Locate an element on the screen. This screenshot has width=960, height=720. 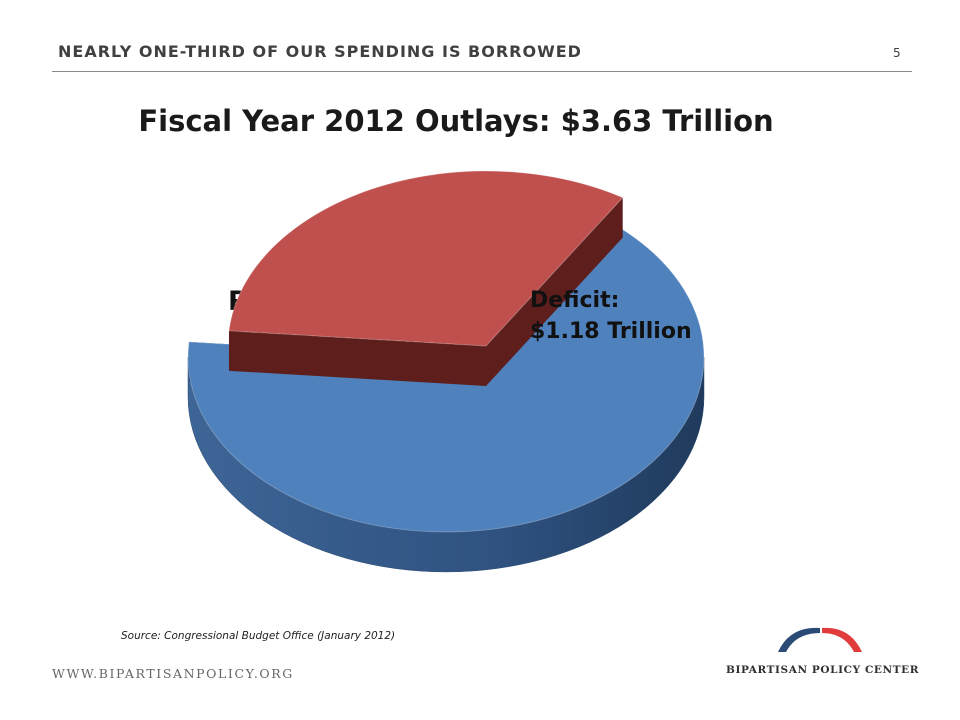
footer-url: WWW.BIPARTISANPOLICY.ORG is located at coordinates (173, 673).